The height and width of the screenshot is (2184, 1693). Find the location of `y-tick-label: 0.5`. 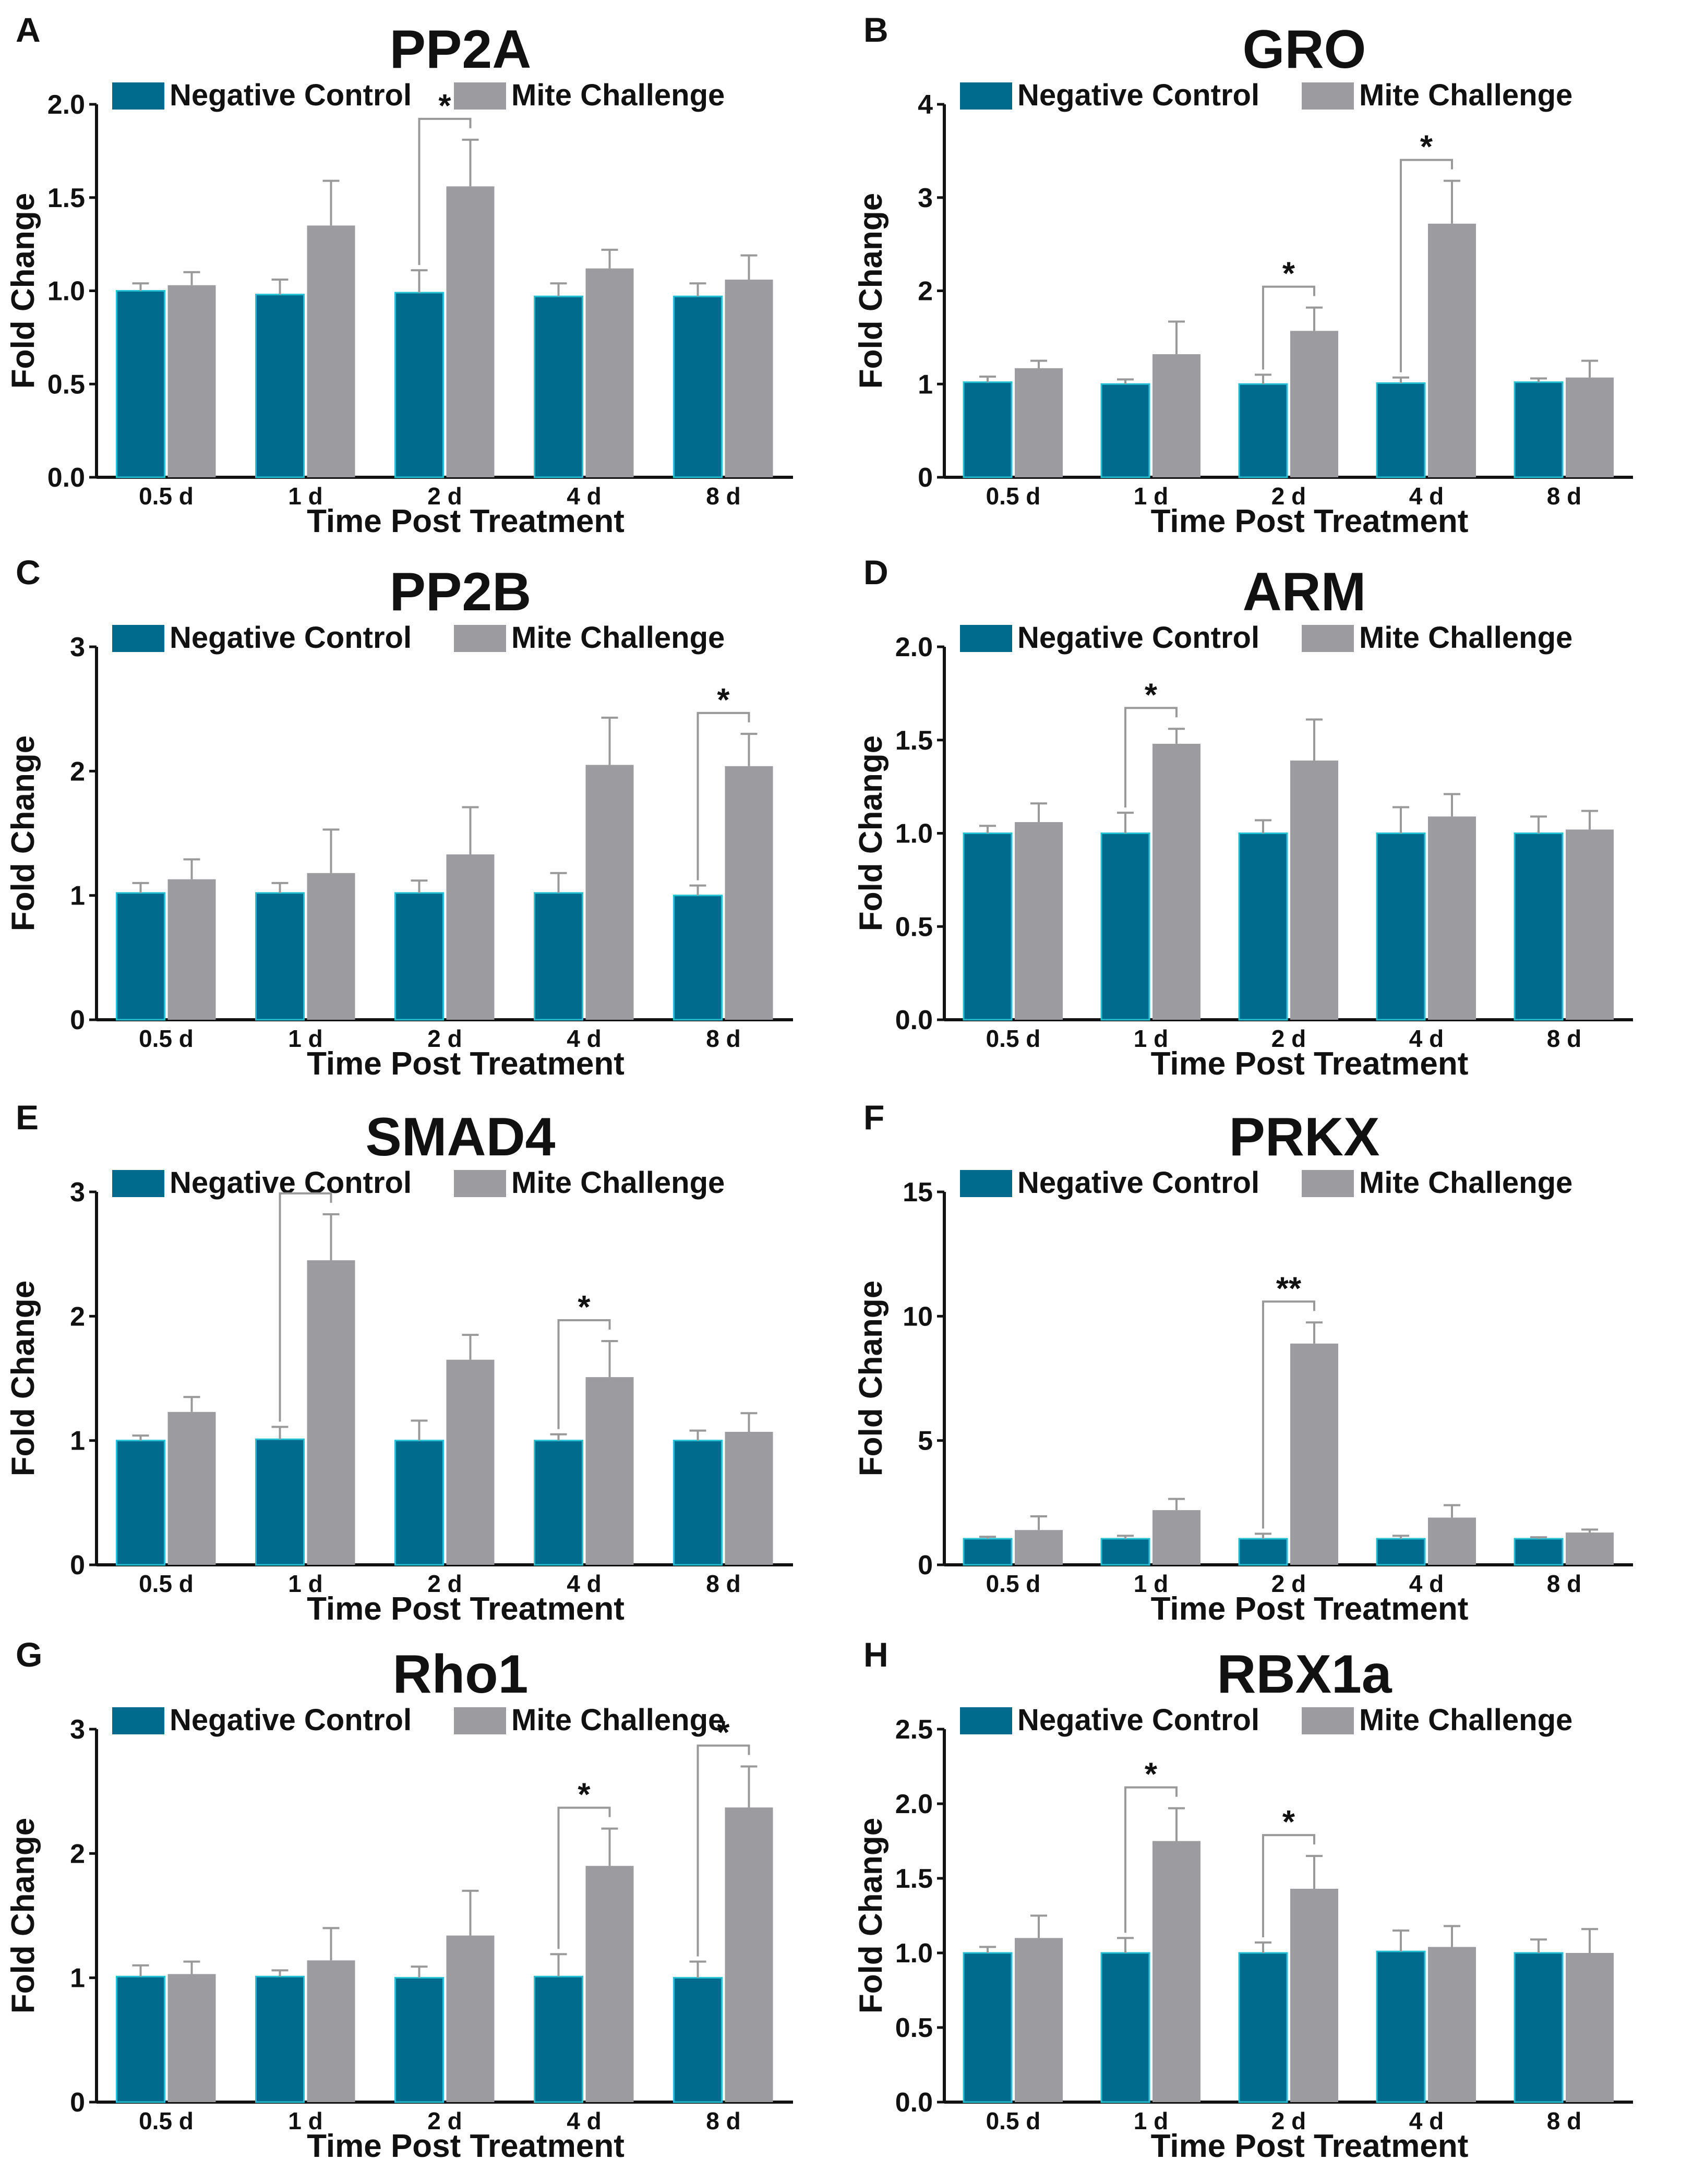

y-tick-label: 0.5 is located at coordinates (914, 927).